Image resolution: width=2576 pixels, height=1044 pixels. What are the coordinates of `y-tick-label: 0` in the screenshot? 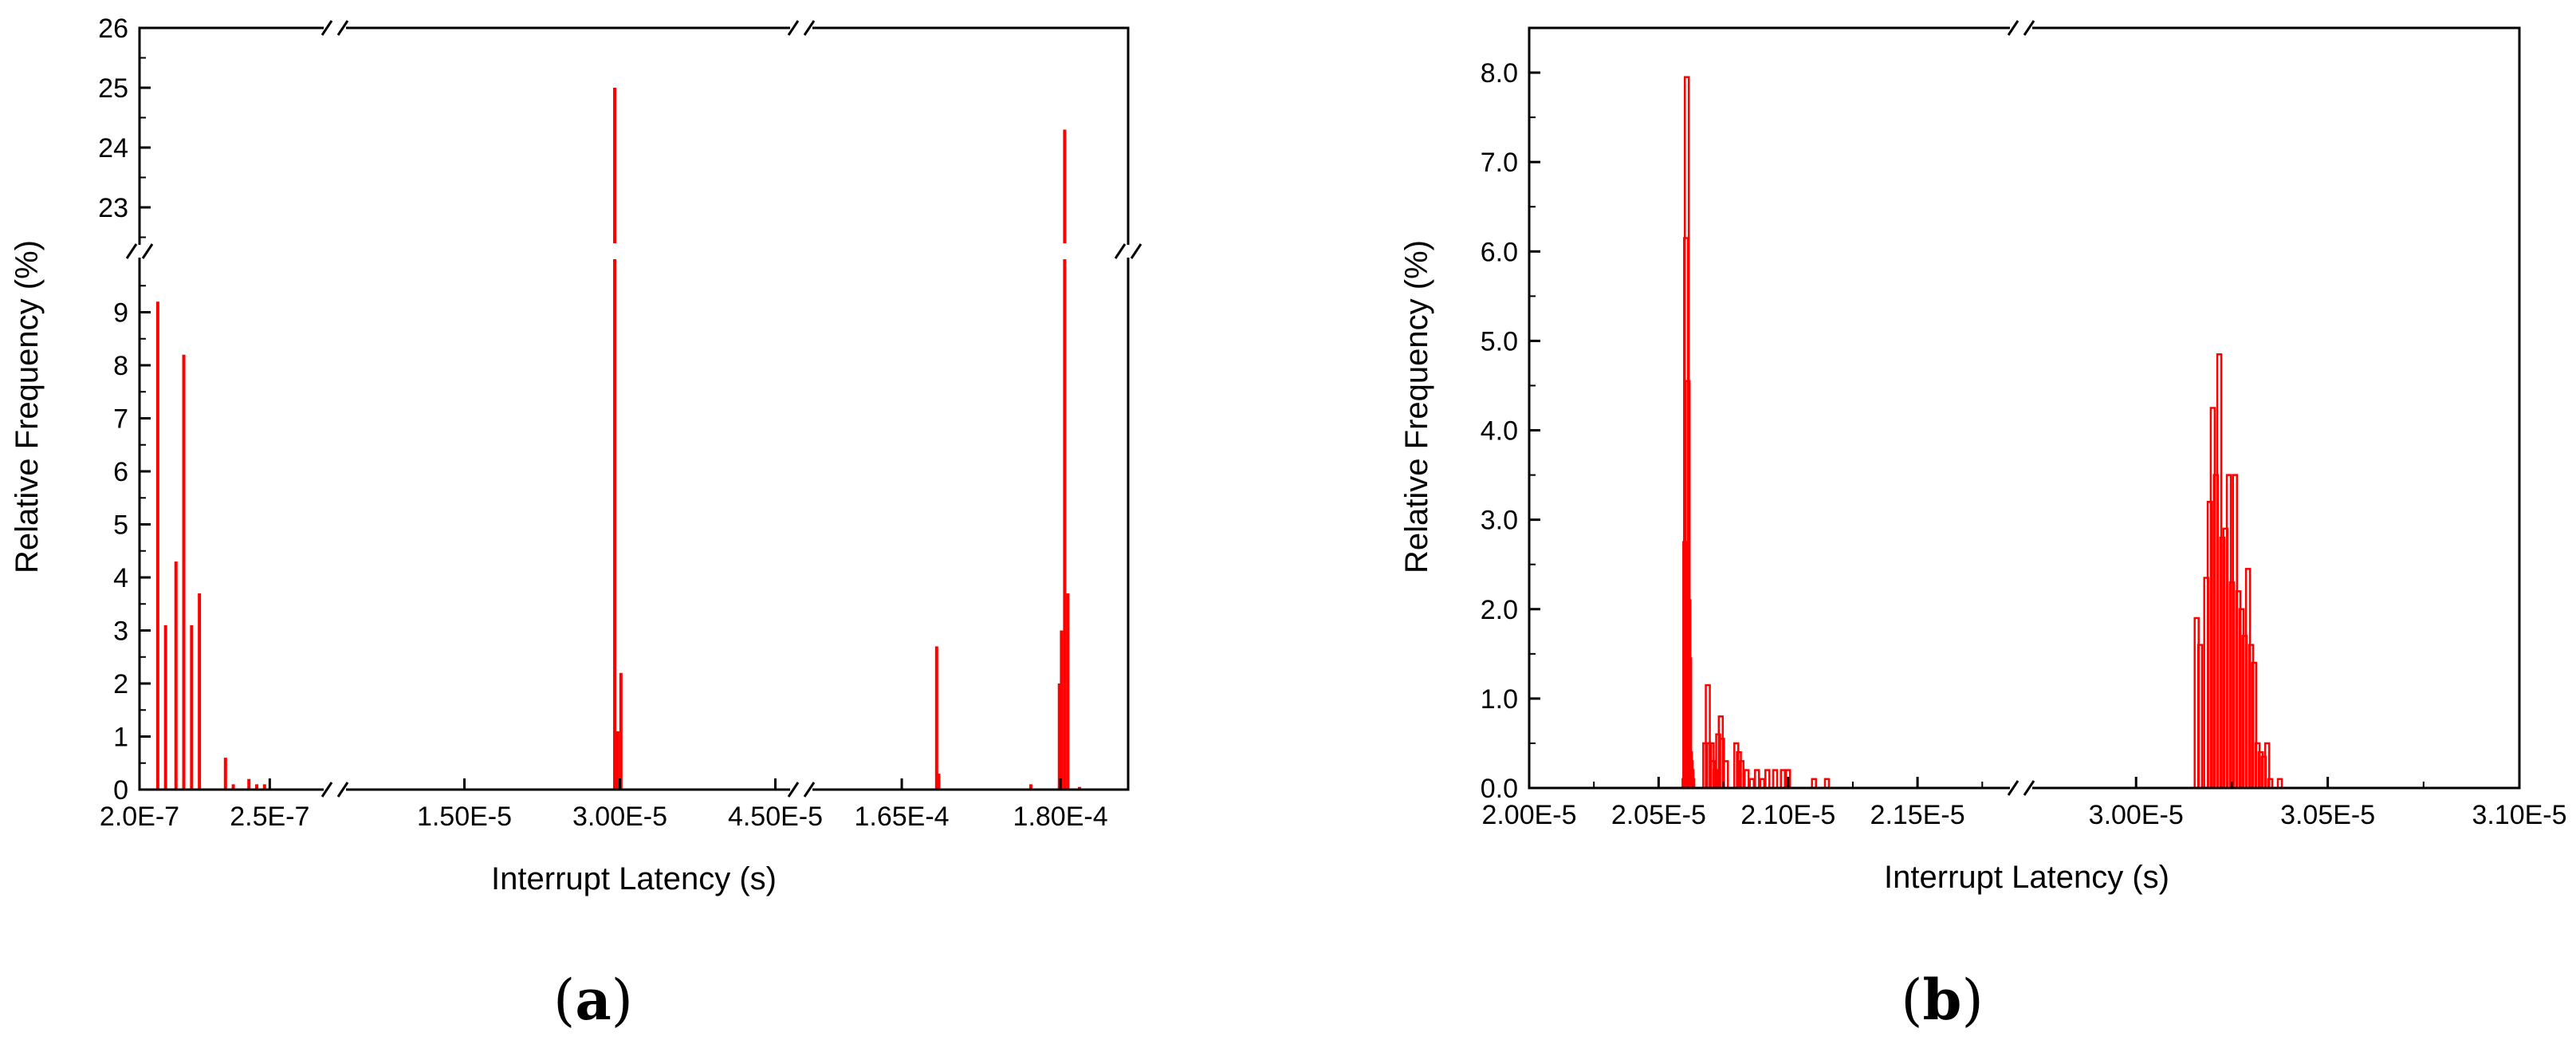 It's located at (121, 790).